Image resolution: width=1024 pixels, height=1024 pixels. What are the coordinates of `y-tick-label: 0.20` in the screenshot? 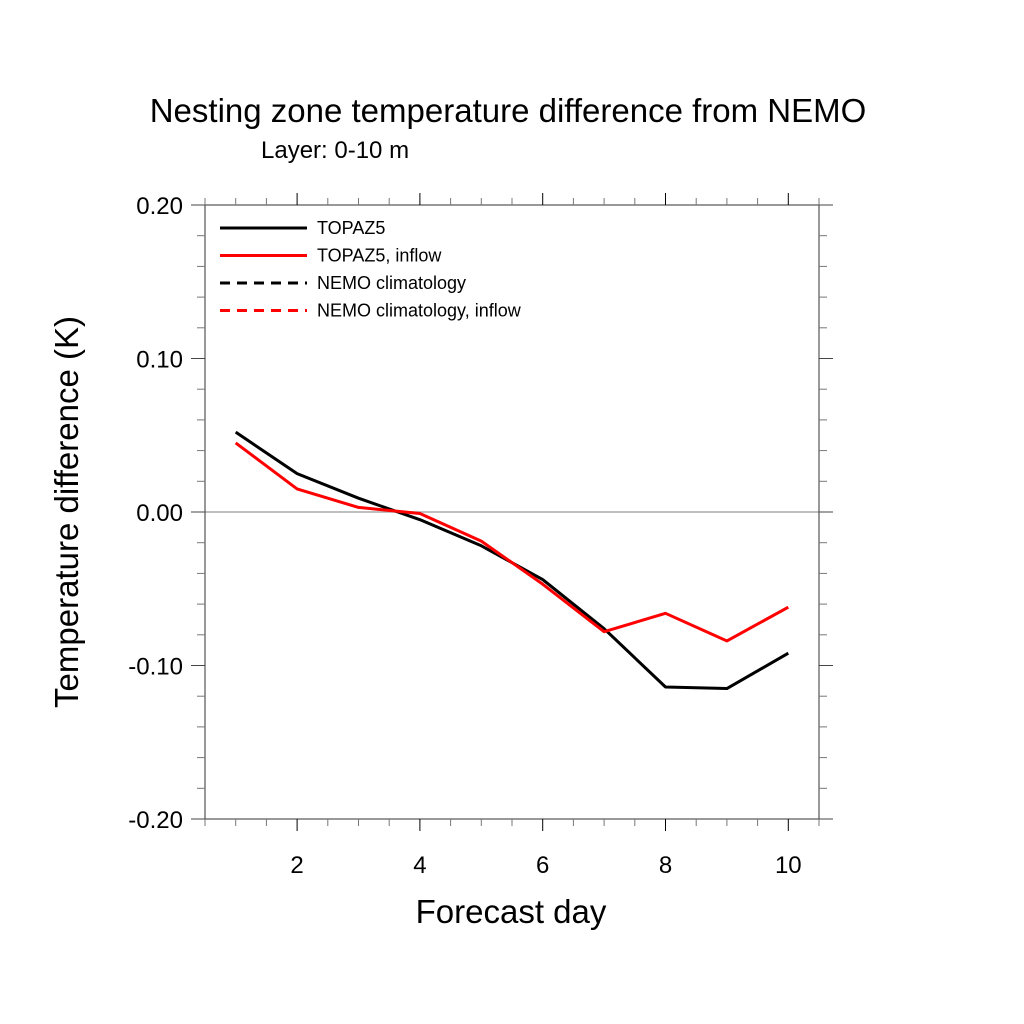 It's located at (159, 206).